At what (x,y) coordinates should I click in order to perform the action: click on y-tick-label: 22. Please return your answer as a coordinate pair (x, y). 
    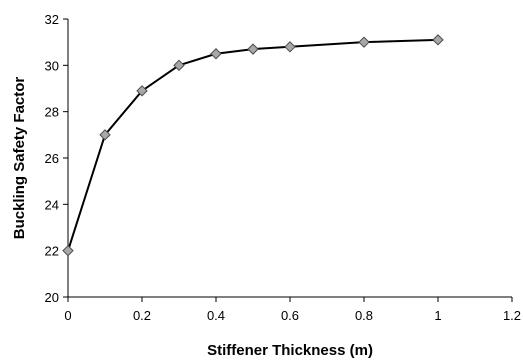
    Looking at the image, I should click on (52, 251).